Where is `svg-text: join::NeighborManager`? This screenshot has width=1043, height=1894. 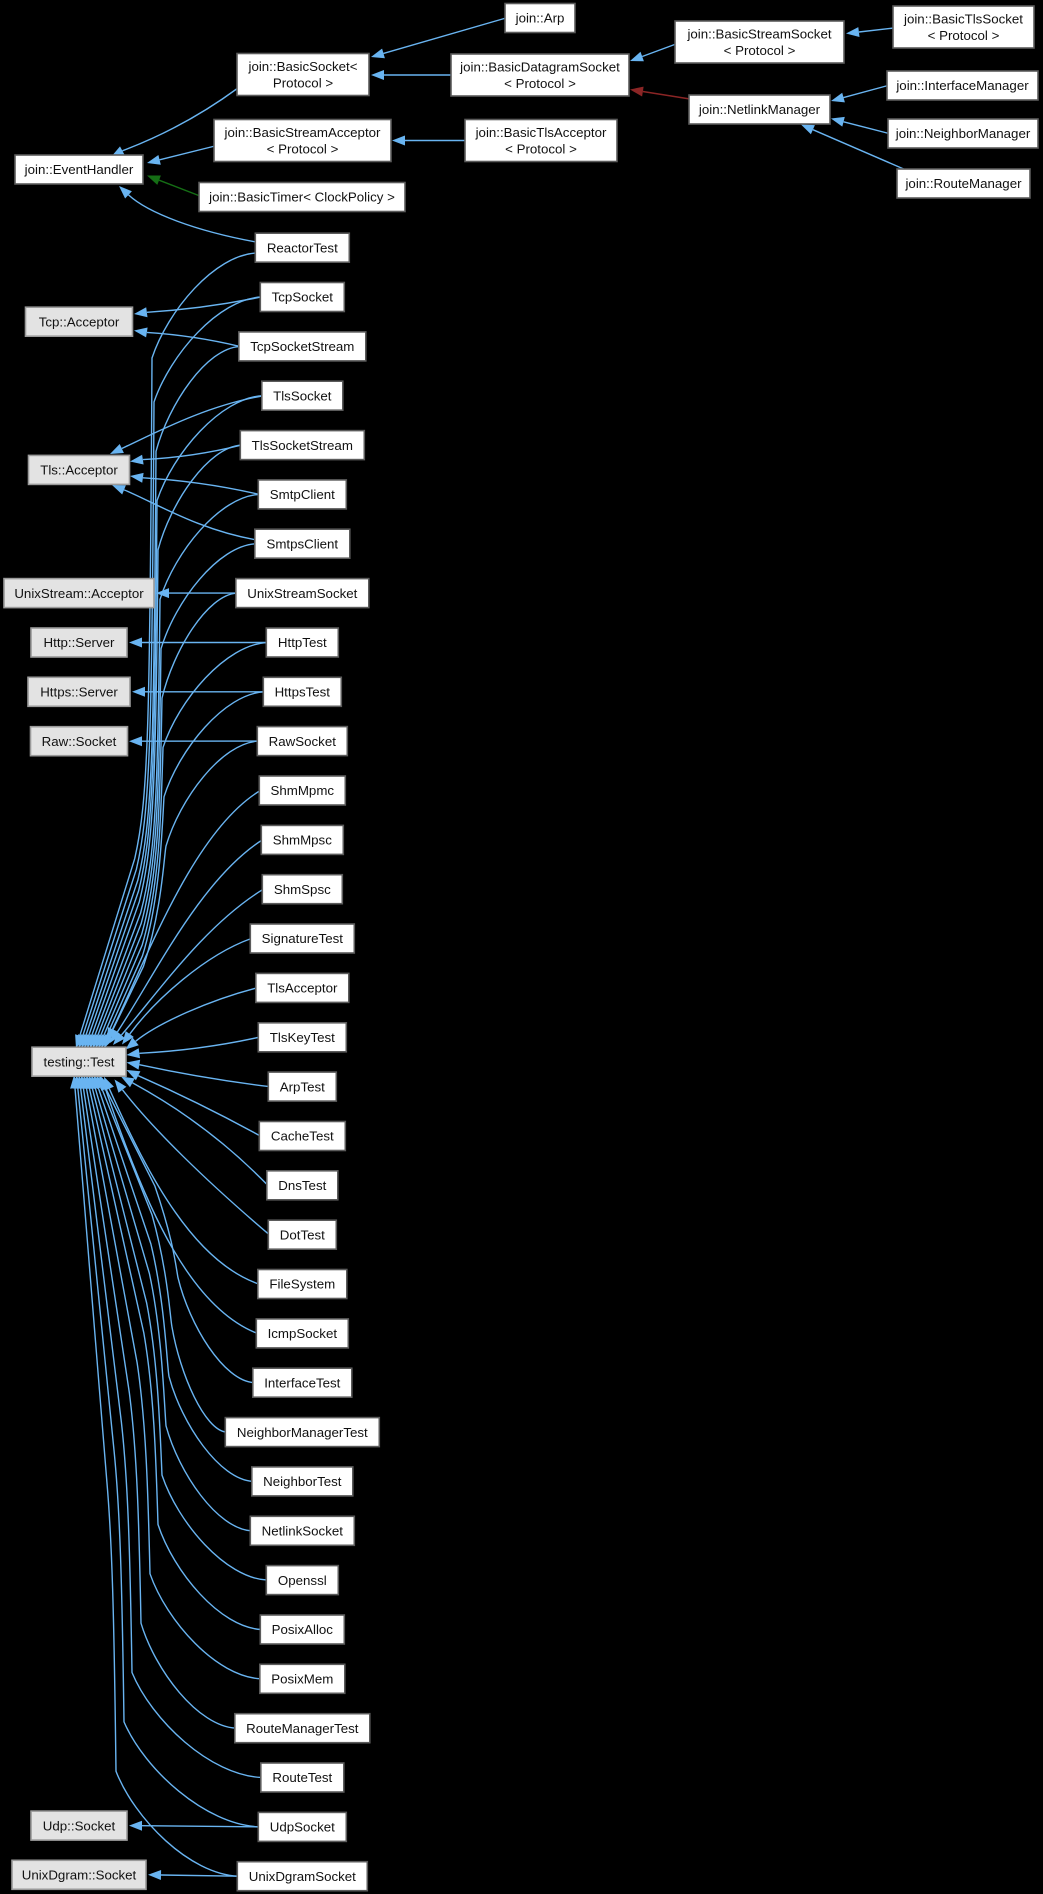
svg-text: join::NeighborManager is located at coordinates (963, 133).